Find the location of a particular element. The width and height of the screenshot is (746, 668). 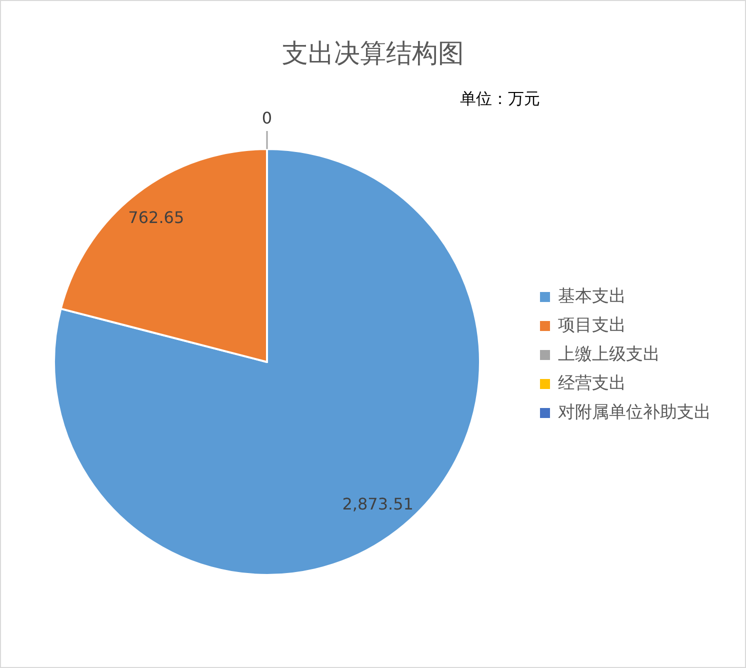

text: 单位：万元 is located at coordinates (500, 98).